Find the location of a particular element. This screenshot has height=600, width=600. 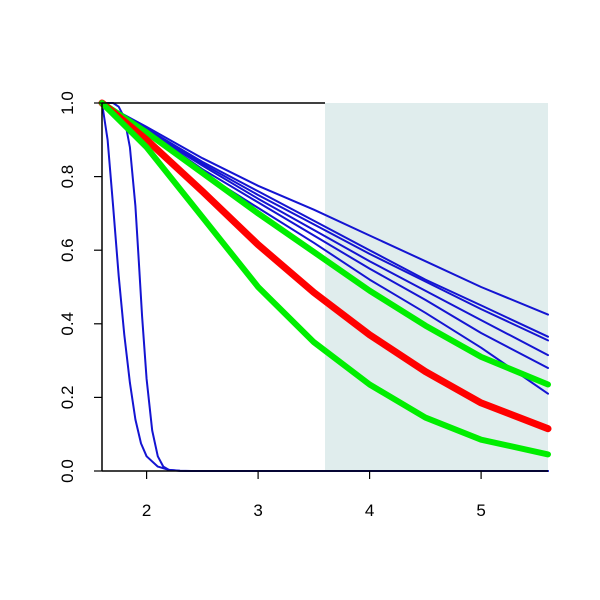

y-tick-label: 0.2 is located at coordinates (67, 398).